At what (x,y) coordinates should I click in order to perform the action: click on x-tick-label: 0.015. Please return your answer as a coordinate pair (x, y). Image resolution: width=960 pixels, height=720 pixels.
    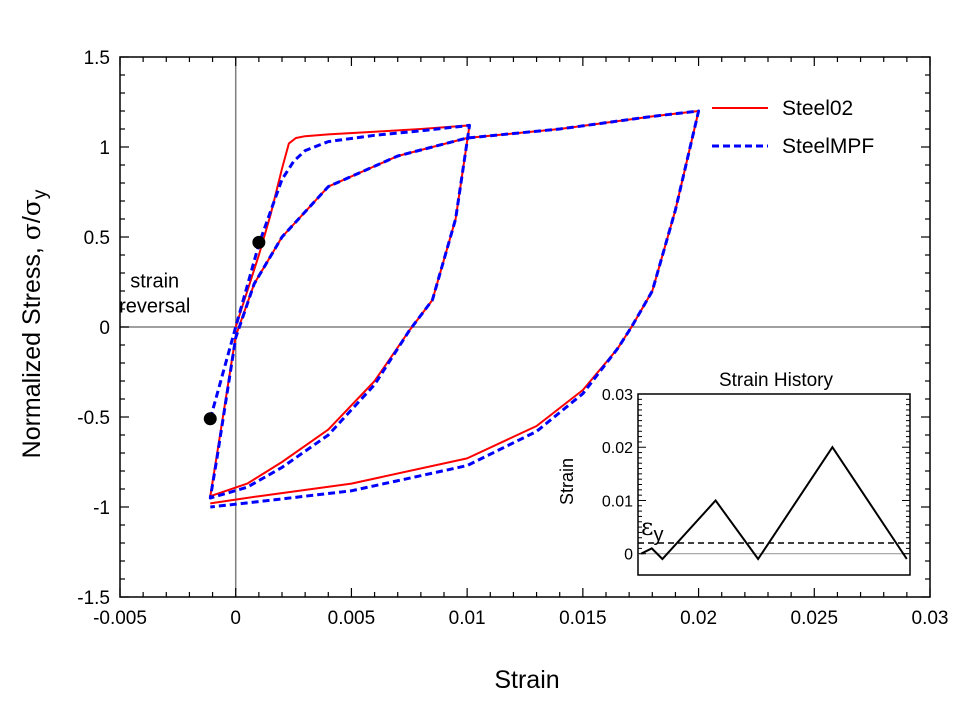
    Looking at the image, I should click on (583, 618).